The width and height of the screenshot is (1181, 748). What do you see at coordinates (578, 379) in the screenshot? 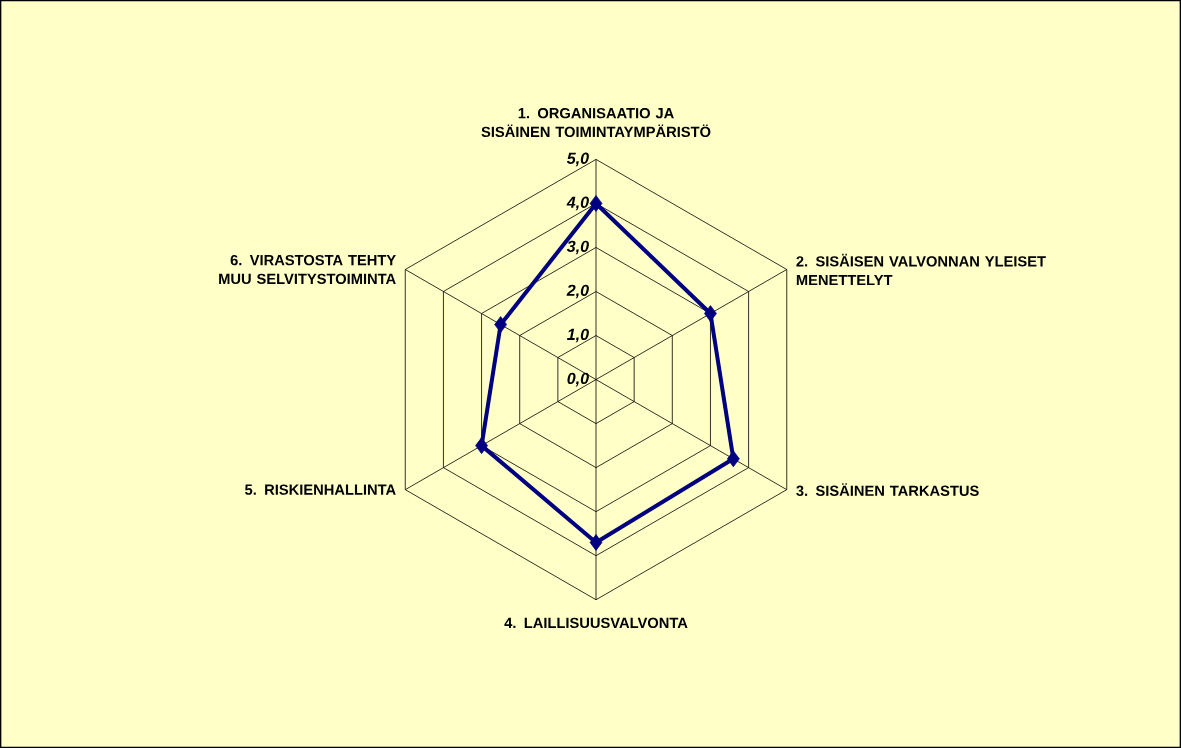
I see `y-tick-label: 0,0` at bounding box center [578, 379].